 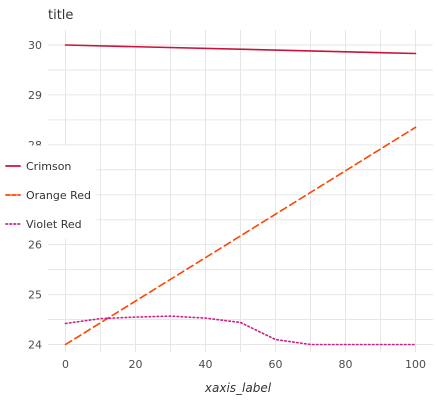 What do you see at coordinates (35, 345) in the screenshot?
I see `y-tick-label: 24` at bounding box center [35, 345].